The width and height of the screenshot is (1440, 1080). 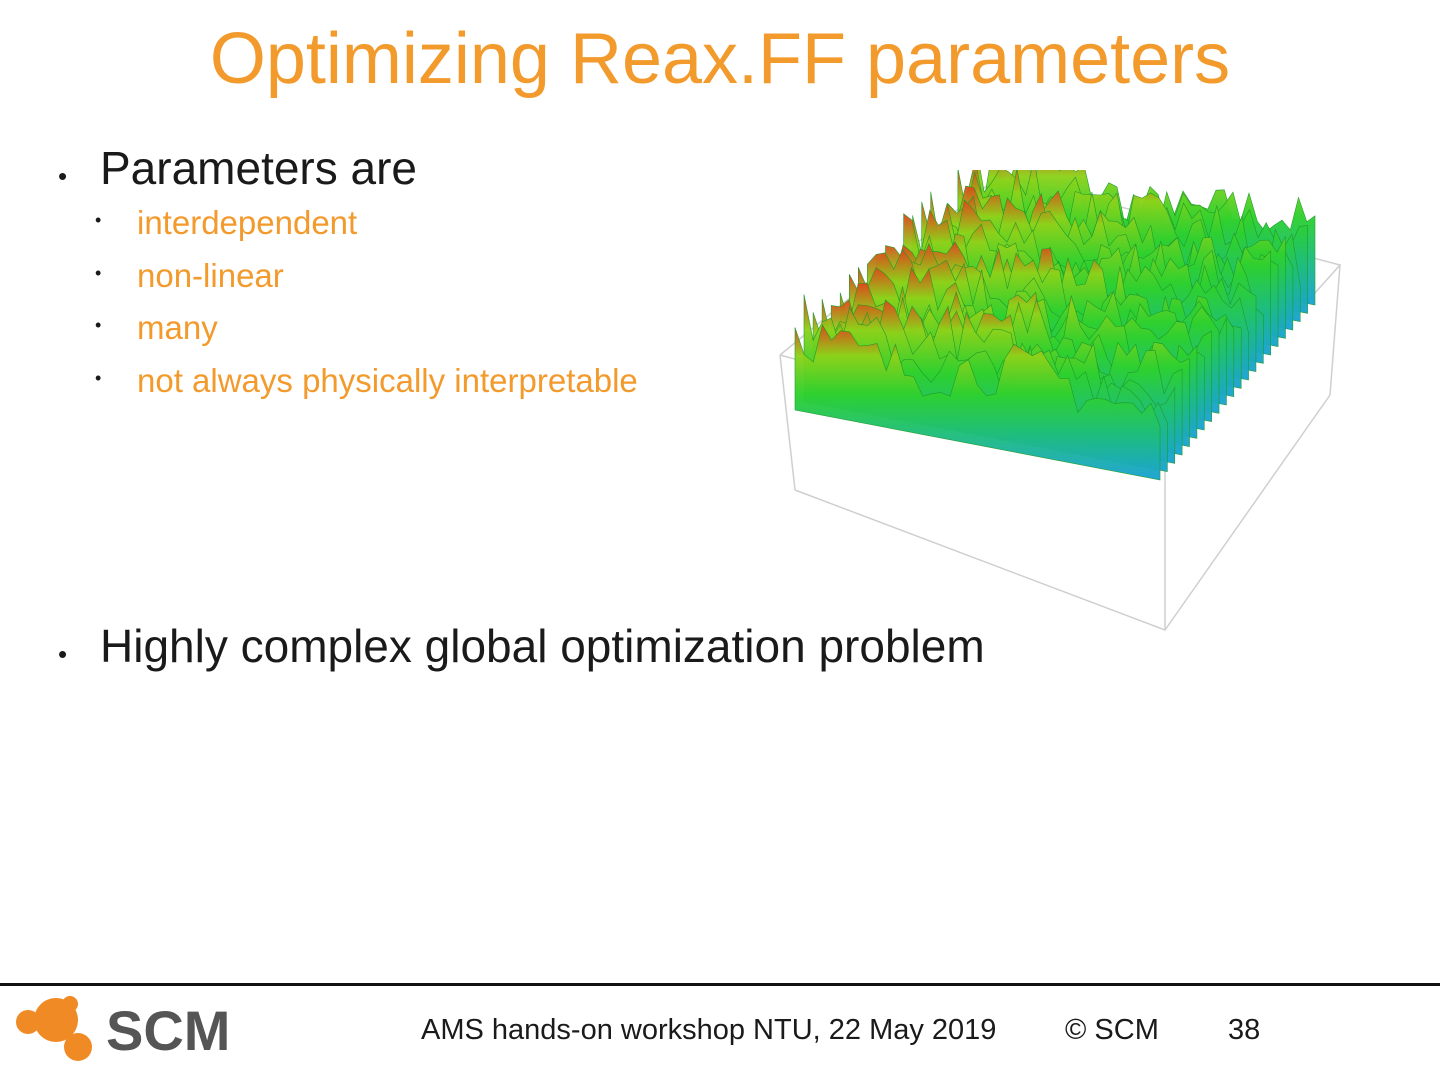 What do you see at coordinates (709, 1030) in the screenshot?
I see `footer-event: AMS hands-on workshop NTU, 22 May 2019` at bounding box center [709, 1030].